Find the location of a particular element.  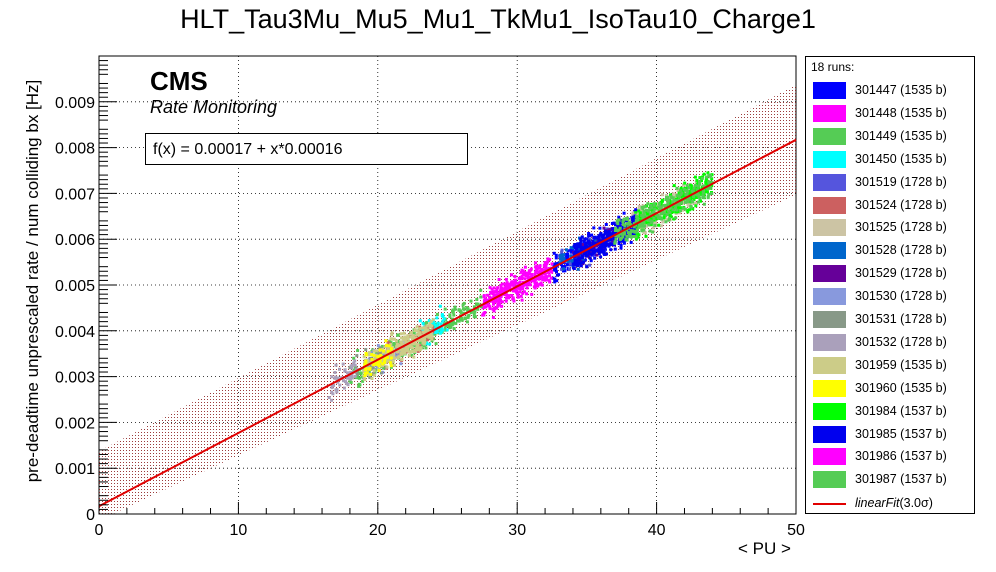

legend-label: 301519 (1728 b) is located at coordinates (901, 181).